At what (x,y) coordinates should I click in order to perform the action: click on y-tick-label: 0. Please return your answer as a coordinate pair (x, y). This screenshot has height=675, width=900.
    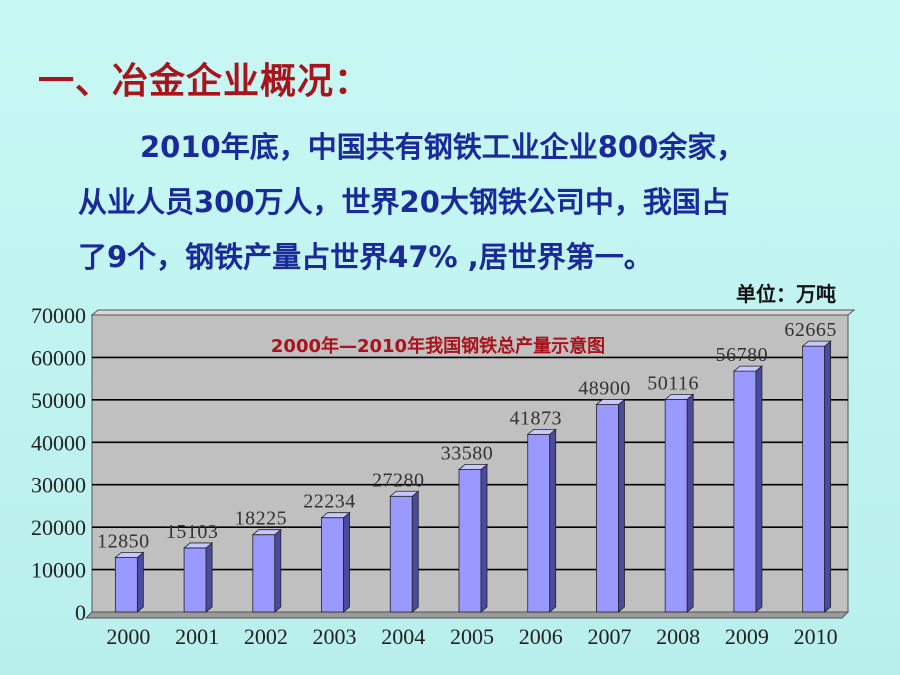
    Looking at the image, I should click on (80, 612).